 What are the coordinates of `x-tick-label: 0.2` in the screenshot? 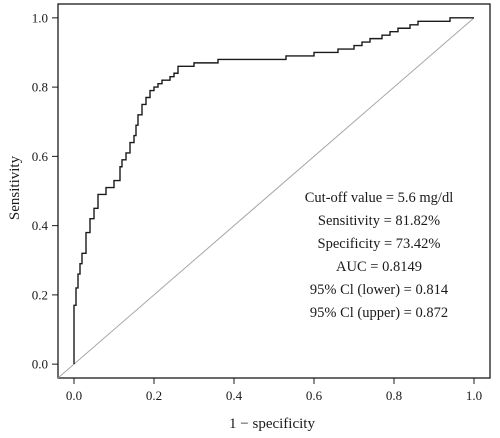 It's located at (154, 395).